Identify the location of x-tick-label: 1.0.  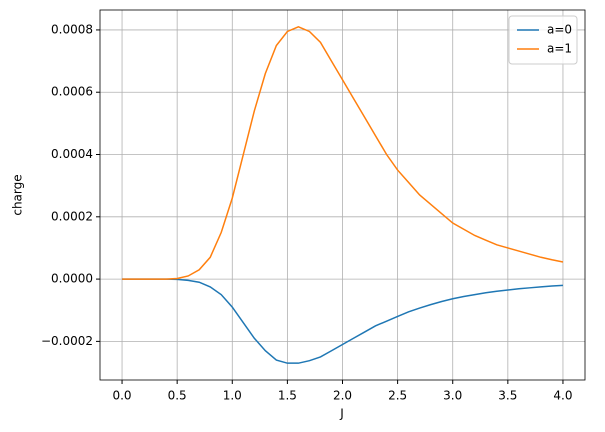
(232, 396).